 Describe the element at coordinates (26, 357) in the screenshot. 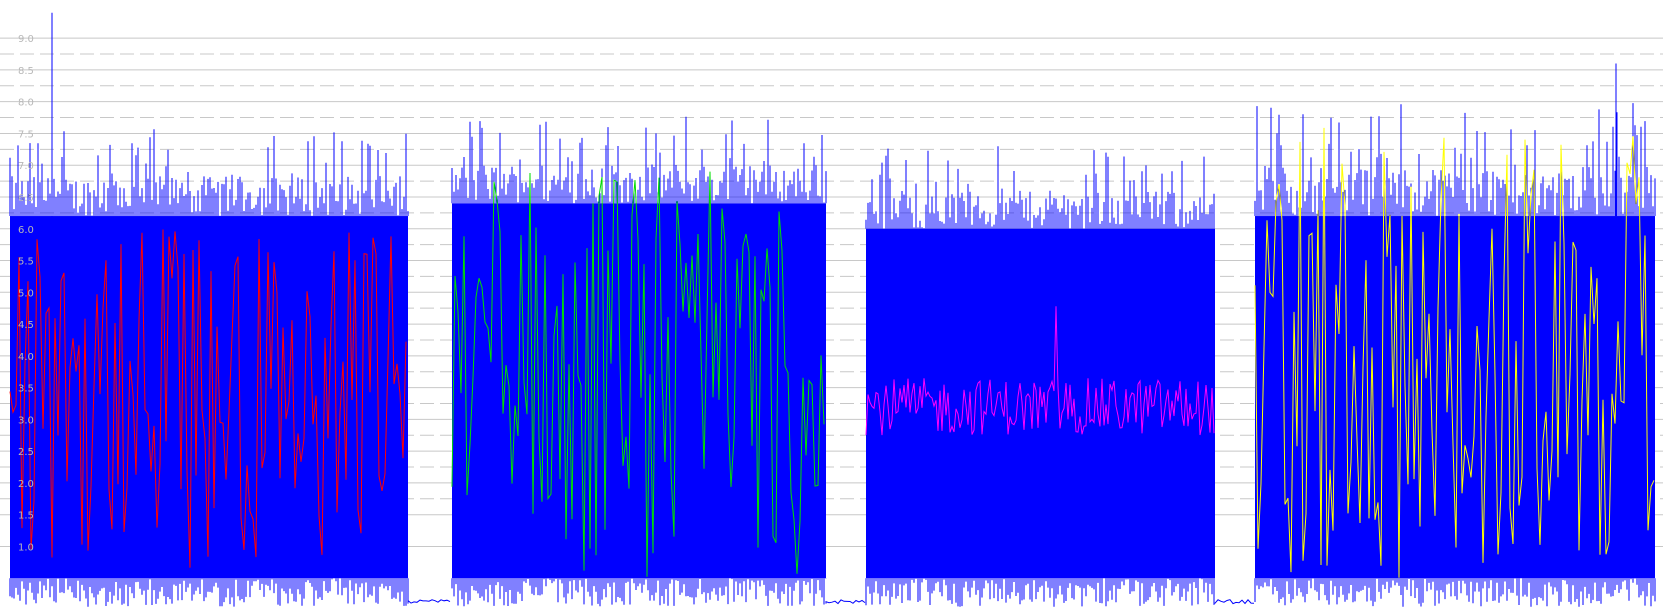

I see `y-tick-label: 4.0` at that location.